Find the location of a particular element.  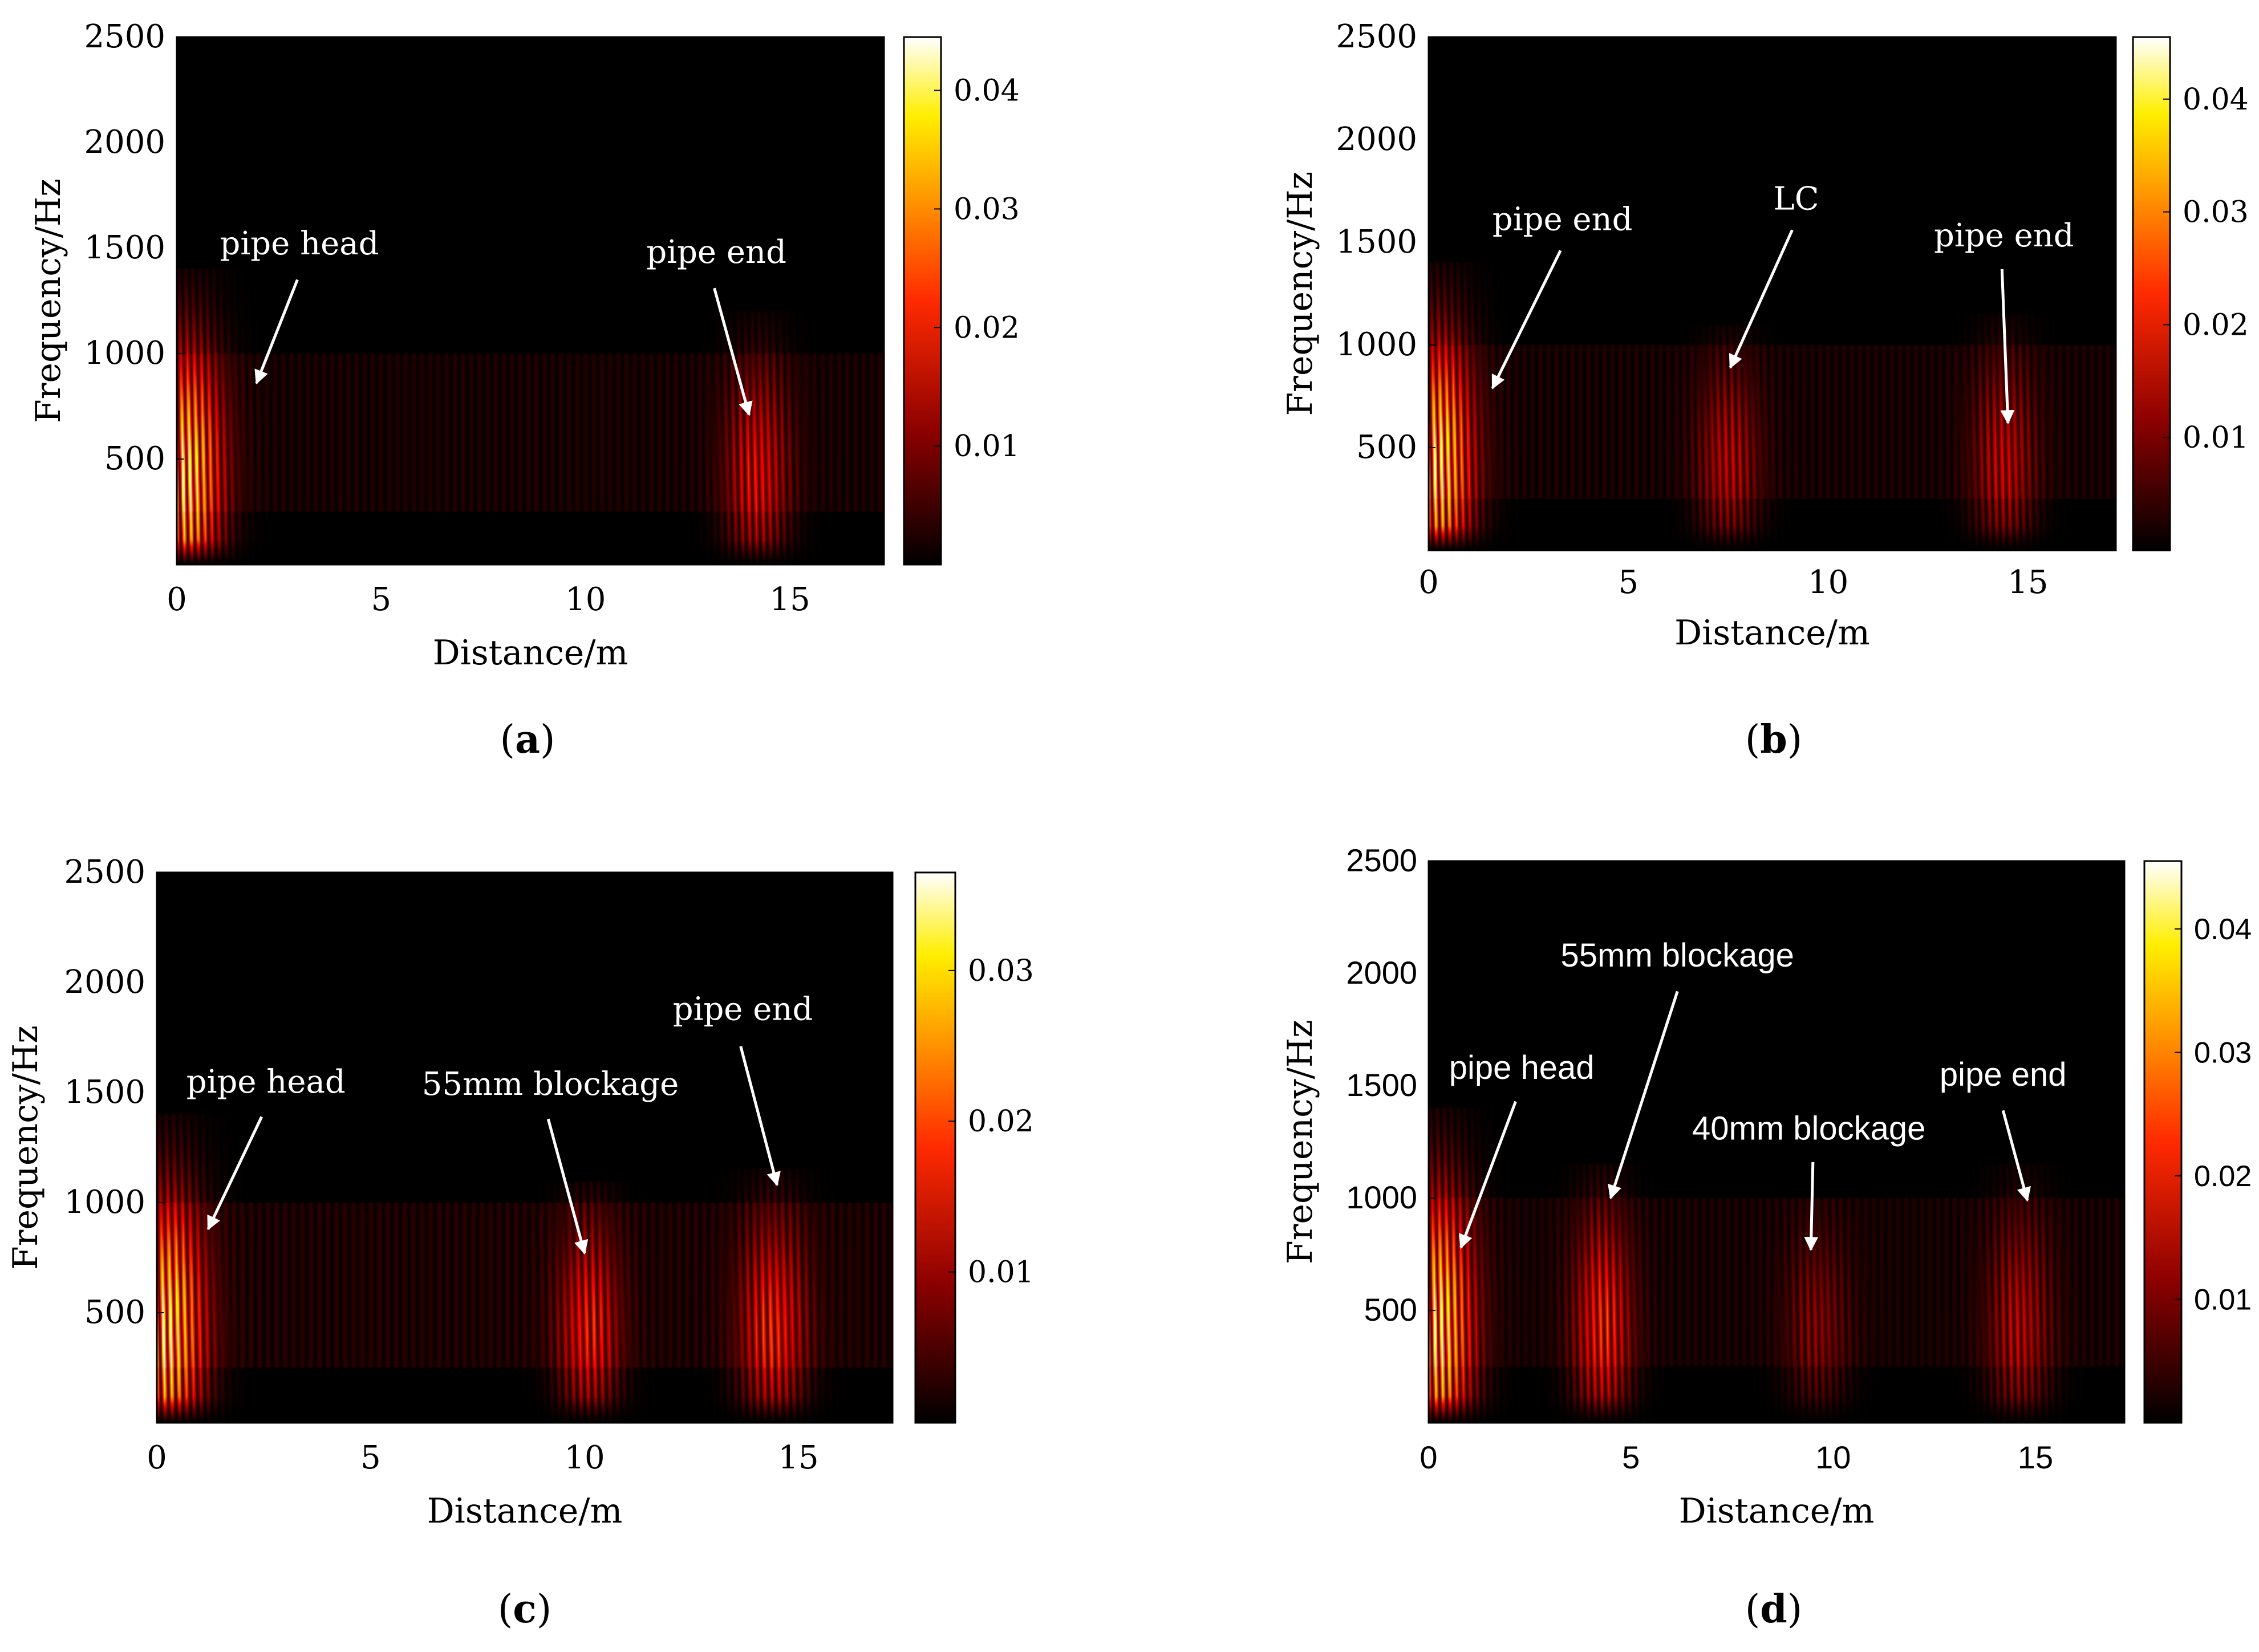

panel-label: (a) is located at coordinates (527, 739).